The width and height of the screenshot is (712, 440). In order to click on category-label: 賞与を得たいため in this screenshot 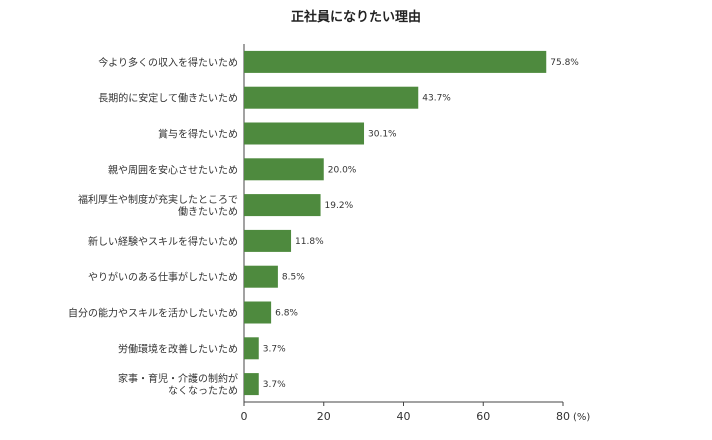, I will do `click(198, 134)`.